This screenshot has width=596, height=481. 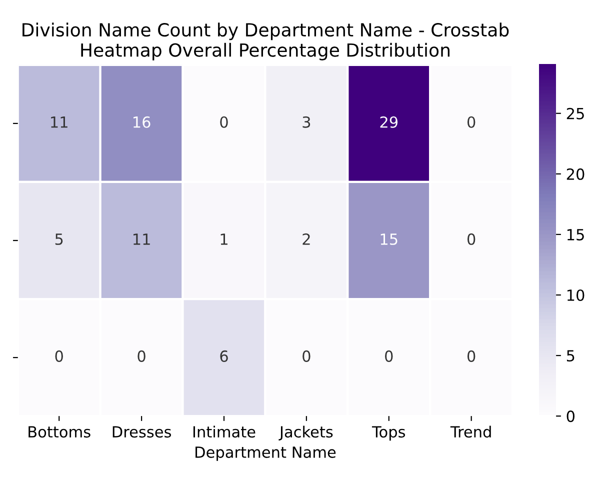 What do you see at coordinates (570, 416) in the screenshot?
I see `color-bar-label: 0` at bounding box center [570, 416].